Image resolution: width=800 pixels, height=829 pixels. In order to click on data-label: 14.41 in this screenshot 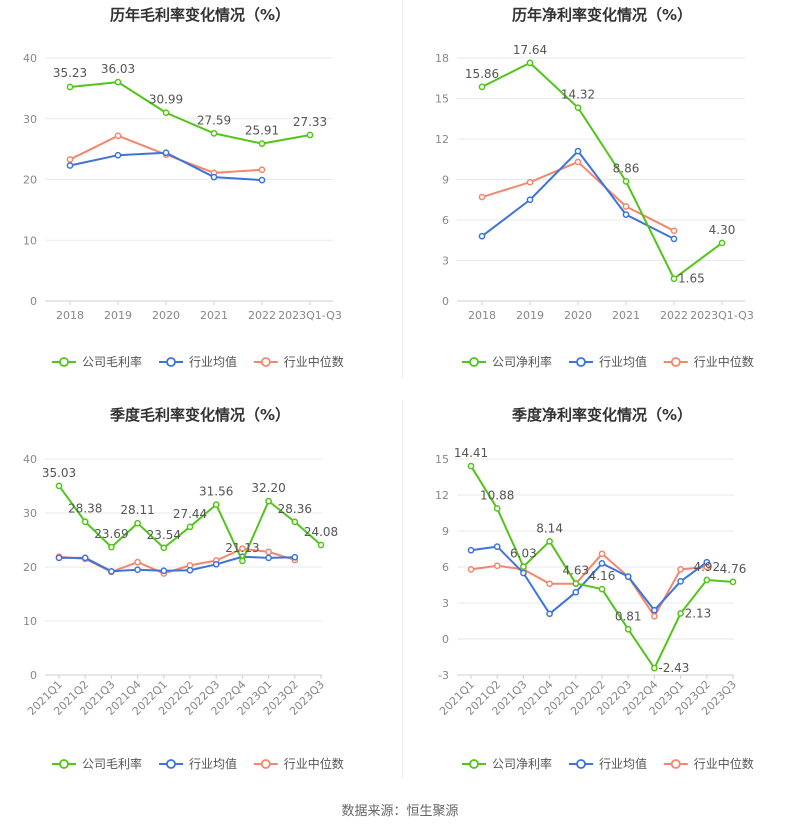, I will do `click(471, 453)`.